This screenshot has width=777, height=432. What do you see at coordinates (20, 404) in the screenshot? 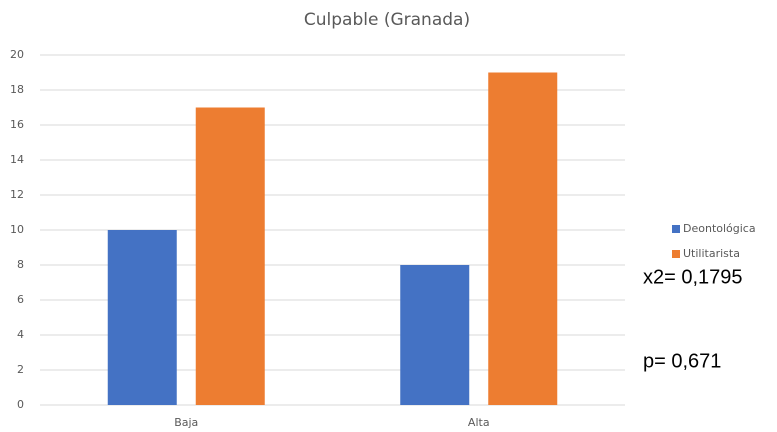
I see `y-tick-label: 0` at bounding box center [20, 404].